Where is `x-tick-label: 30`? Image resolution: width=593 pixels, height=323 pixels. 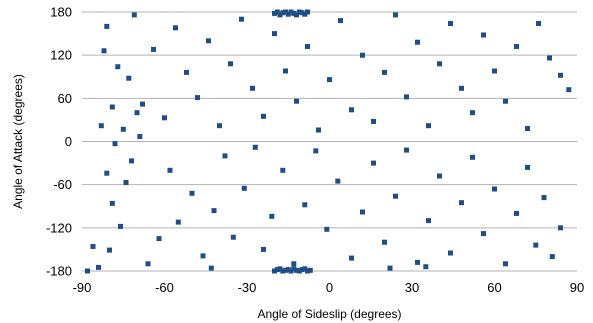 x-tick-label: 30 is located at coordinates (412, 287).